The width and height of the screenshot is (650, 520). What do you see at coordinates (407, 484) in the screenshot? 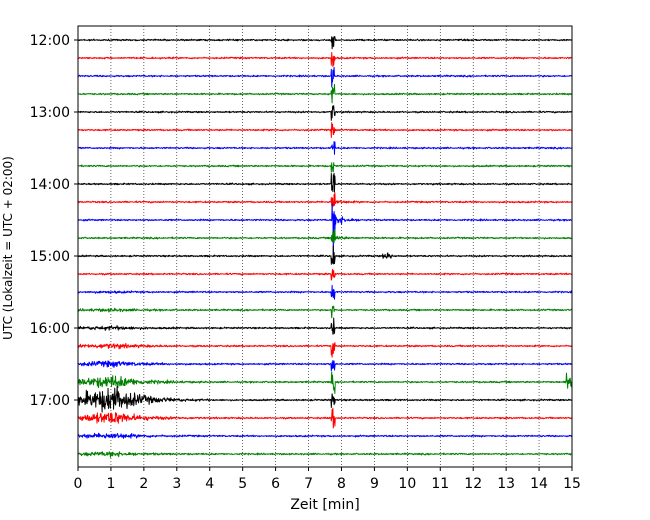
I see `x-tick-label: 10` at bounding box center [407, 484].